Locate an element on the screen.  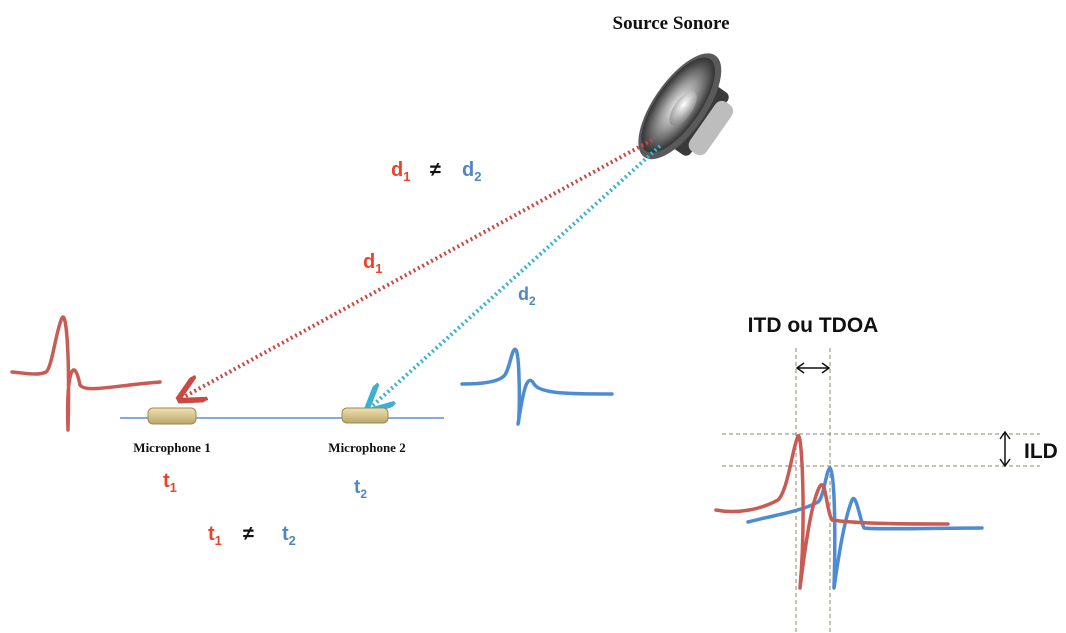
microphone-1-label: Microphone 1 is located at coordinates (171, 447).